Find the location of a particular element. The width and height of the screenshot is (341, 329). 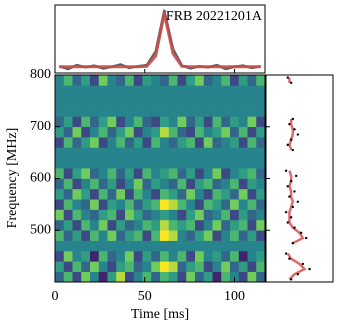

spectrum-frame is located at coordinates (299, 178).